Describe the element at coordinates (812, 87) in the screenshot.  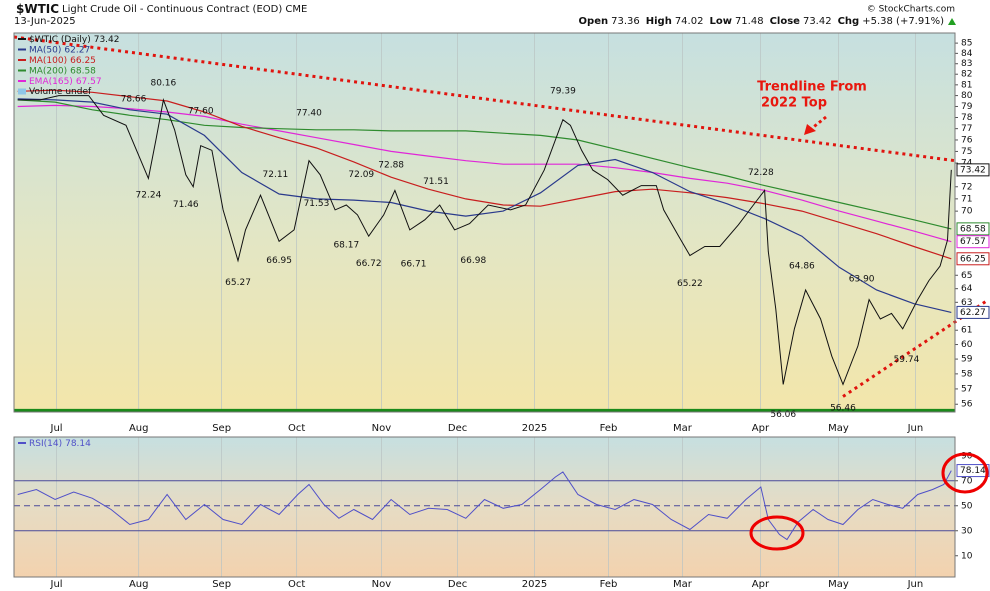
I see `callout-text: Trendline From` at that location.